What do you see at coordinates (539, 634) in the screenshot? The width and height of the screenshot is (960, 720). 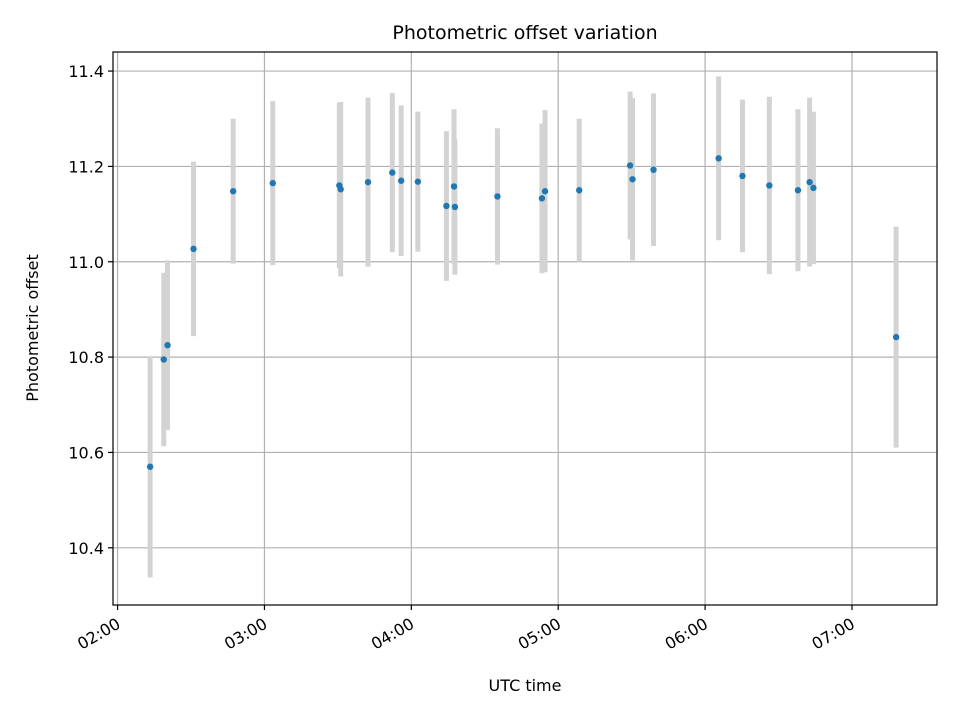 I see `x-tick-label: 05:00` at bounding box center [539, 634].